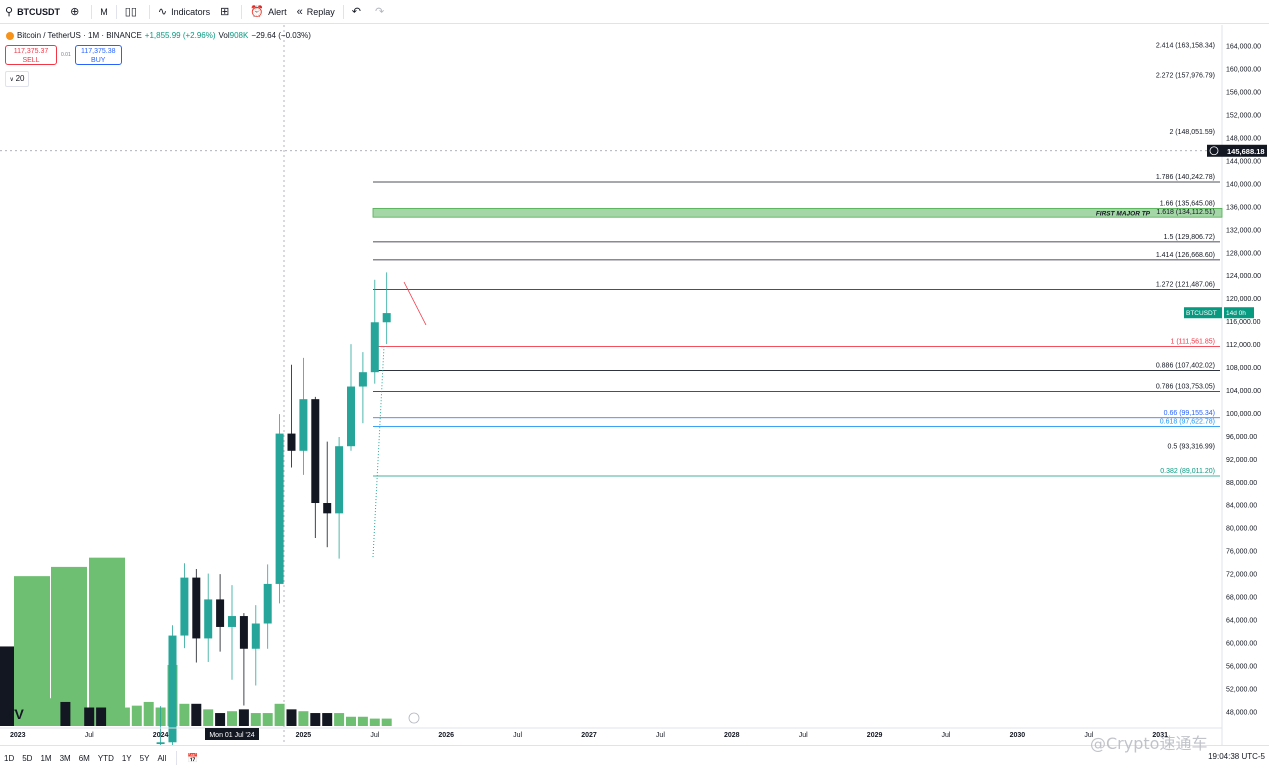 The width and height of the screenshot is (1269, 770). Describe the element at coordinates (446, 735) in the screenshot. I see `time-tick-label: 2026` at that location.